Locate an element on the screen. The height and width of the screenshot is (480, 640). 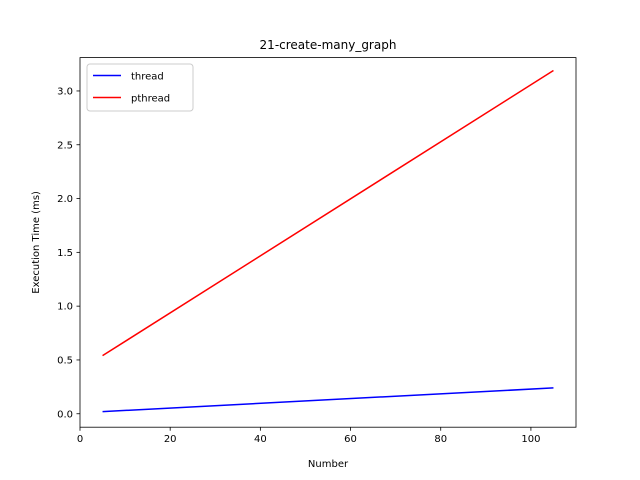
x-tick-label: 60 is located at coordinates (350, 439).